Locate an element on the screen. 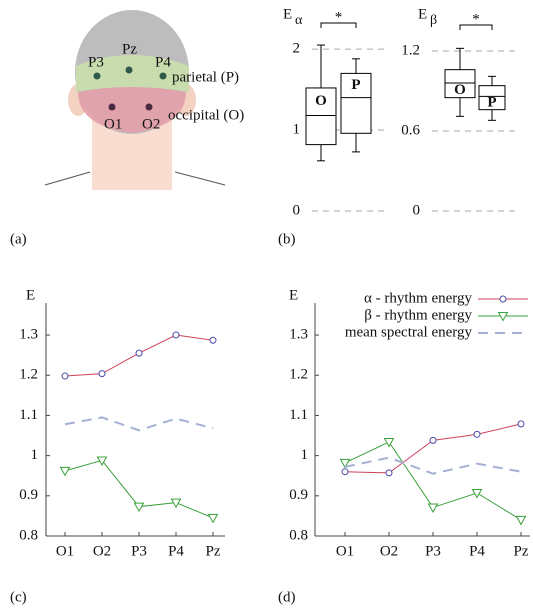 The width and height of the screenshot is (533, 610). legend-label: mean spectral energy is located at coordinates (409, 332).